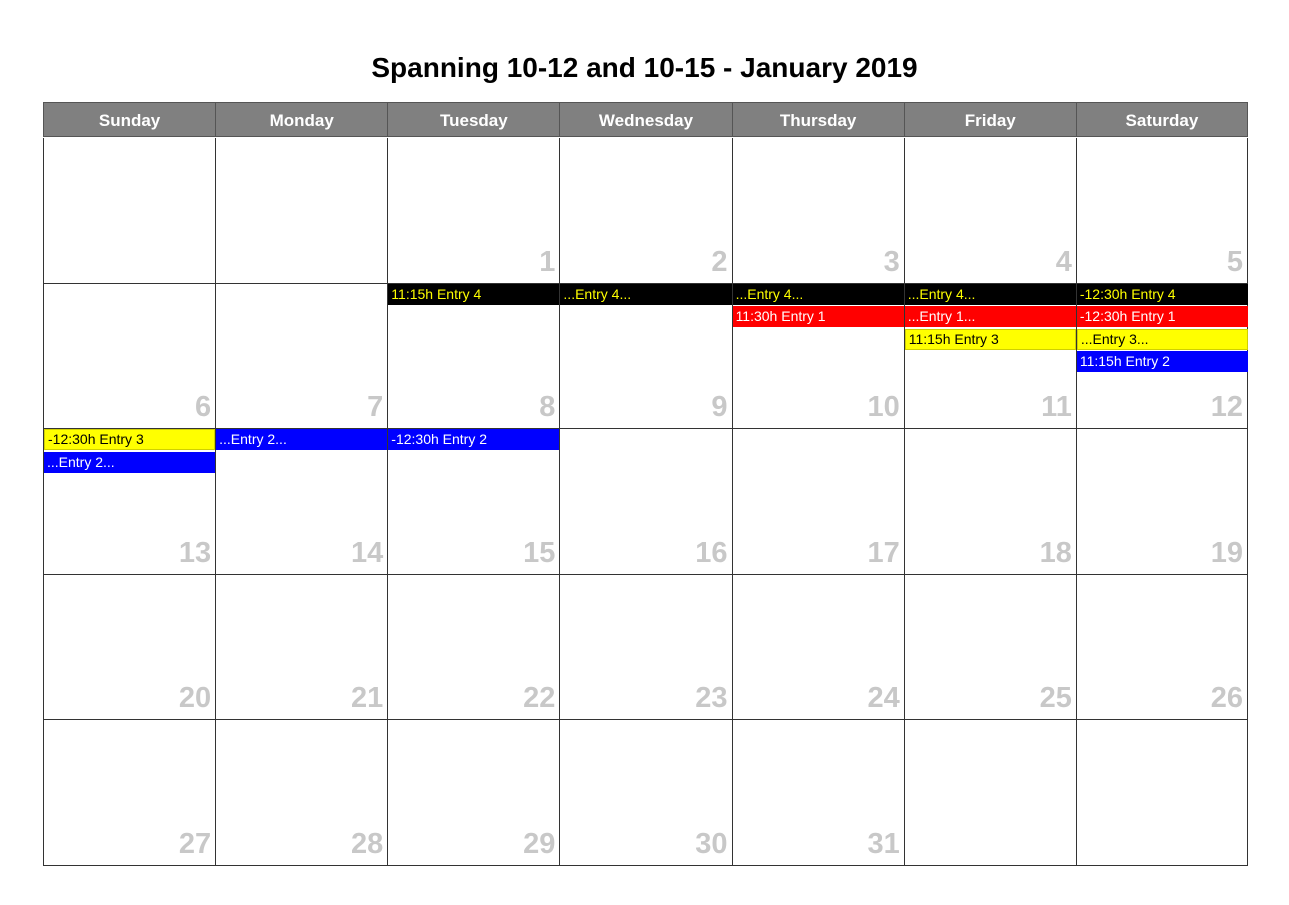 This screenshot has width=1289, height=905. What do you see at coordinates (1162, 294) in the screenshot?
I see `calendar-event: -12:30h Entry 4` at bounding box center [1162, 294].